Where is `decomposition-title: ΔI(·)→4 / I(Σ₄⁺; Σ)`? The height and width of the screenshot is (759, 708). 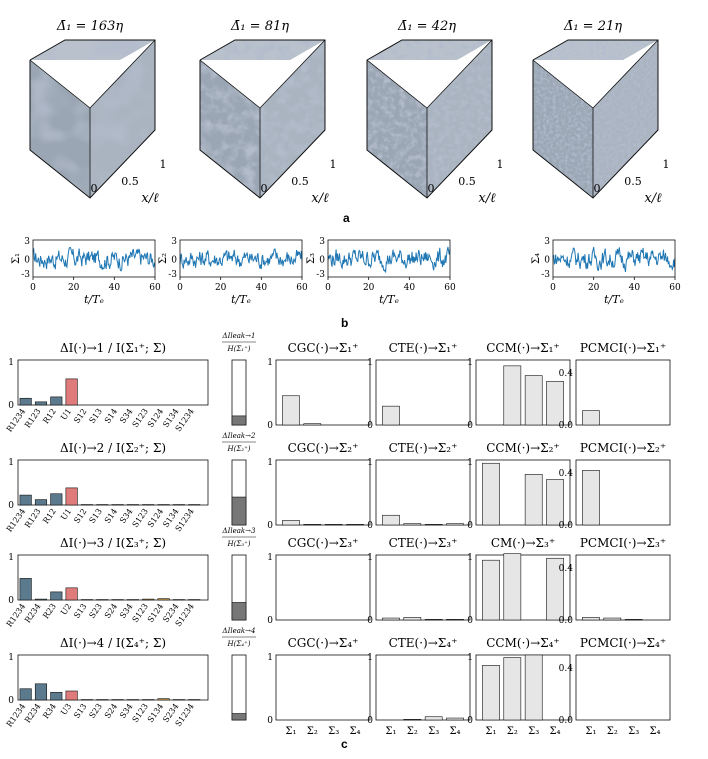 decomposition-title: ΔI(·)→4 / I(Σ₄⁺; Σ) is located at coordinates (113, 643).